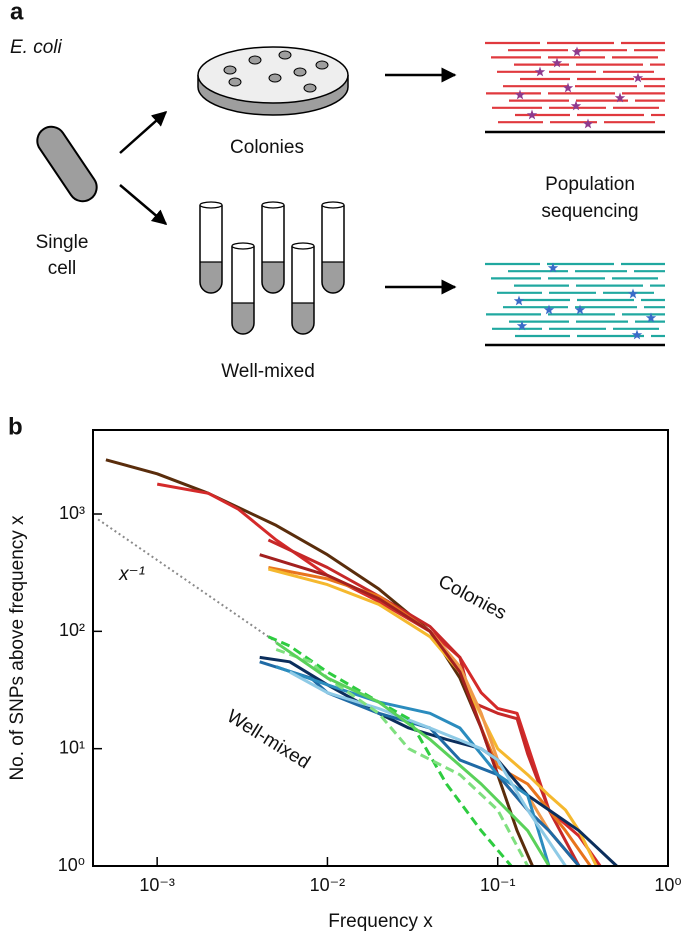 This screenshot has height=944, width=685. Describe the element at coordinates (268, 739) in the screenshot. I see `annotation: Well-mixed` at that location.